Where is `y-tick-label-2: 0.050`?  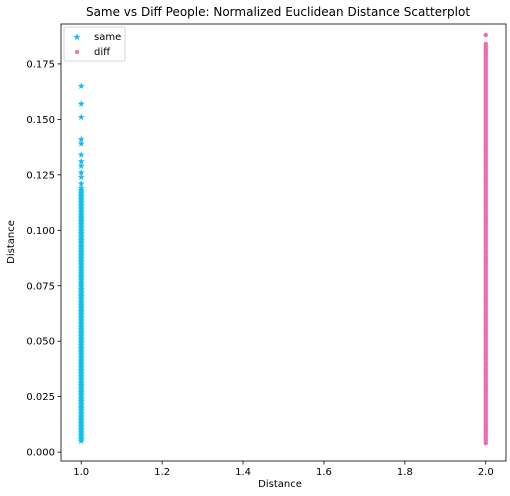 y-tick-label-2: 0.050 is located at coordinates (40, 342).